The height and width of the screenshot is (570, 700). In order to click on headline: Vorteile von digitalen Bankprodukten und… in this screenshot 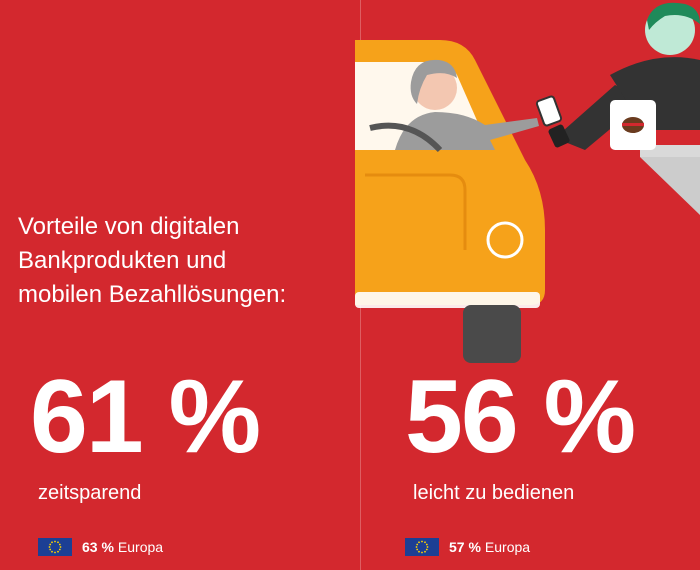, I will do `click(188, 261)`.